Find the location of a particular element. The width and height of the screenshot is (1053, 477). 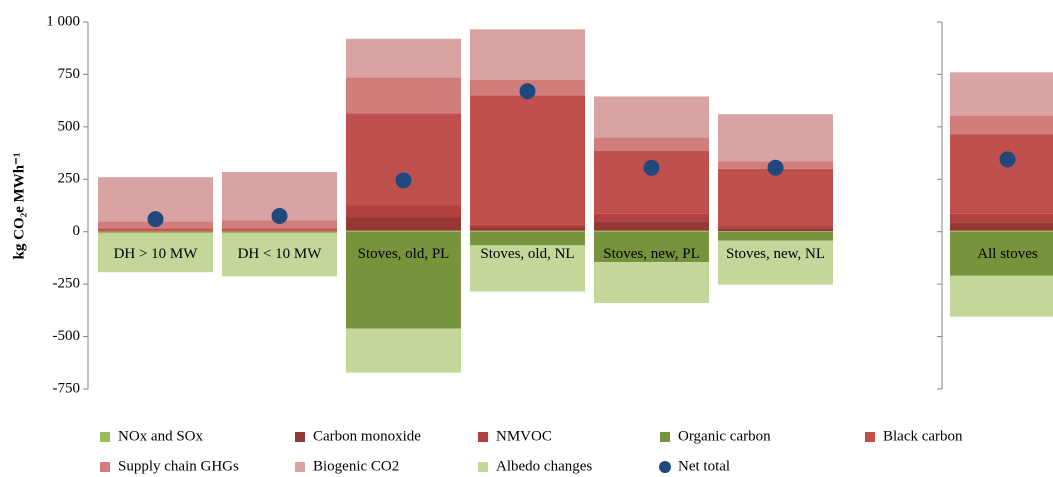

x-tick-label: Stoves, new, PL is located at coordinates (651, 253).